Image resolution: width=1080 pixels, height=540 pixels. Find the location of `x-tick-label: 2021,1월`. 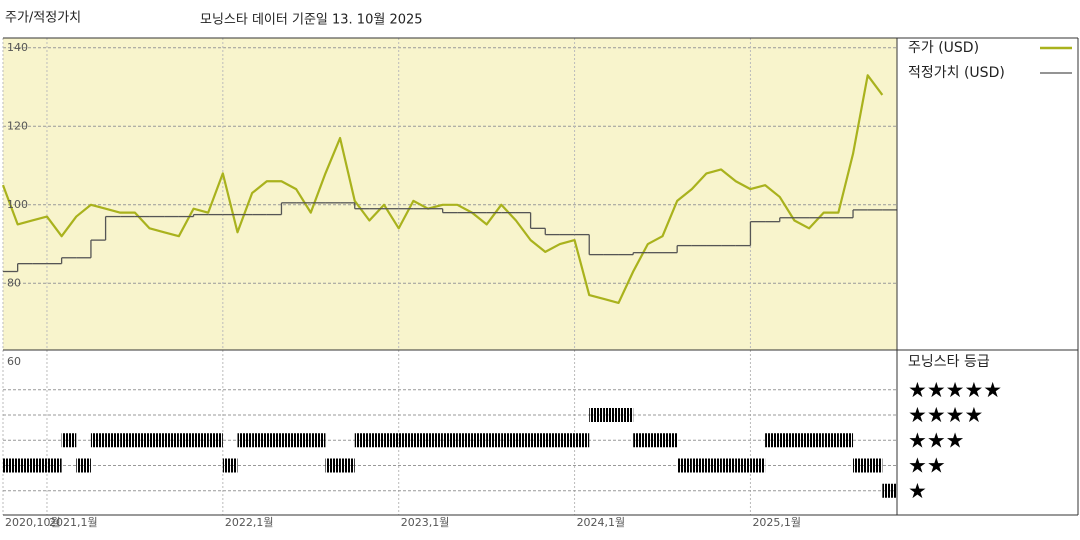

x-tick-label: 2021,1월 is located at coordinates (73, 522).